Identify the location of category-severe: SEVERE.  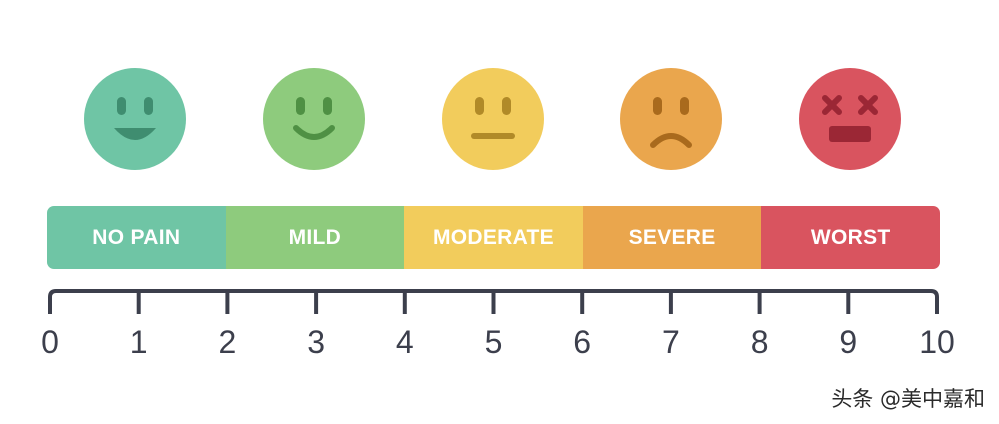
(672, 237).